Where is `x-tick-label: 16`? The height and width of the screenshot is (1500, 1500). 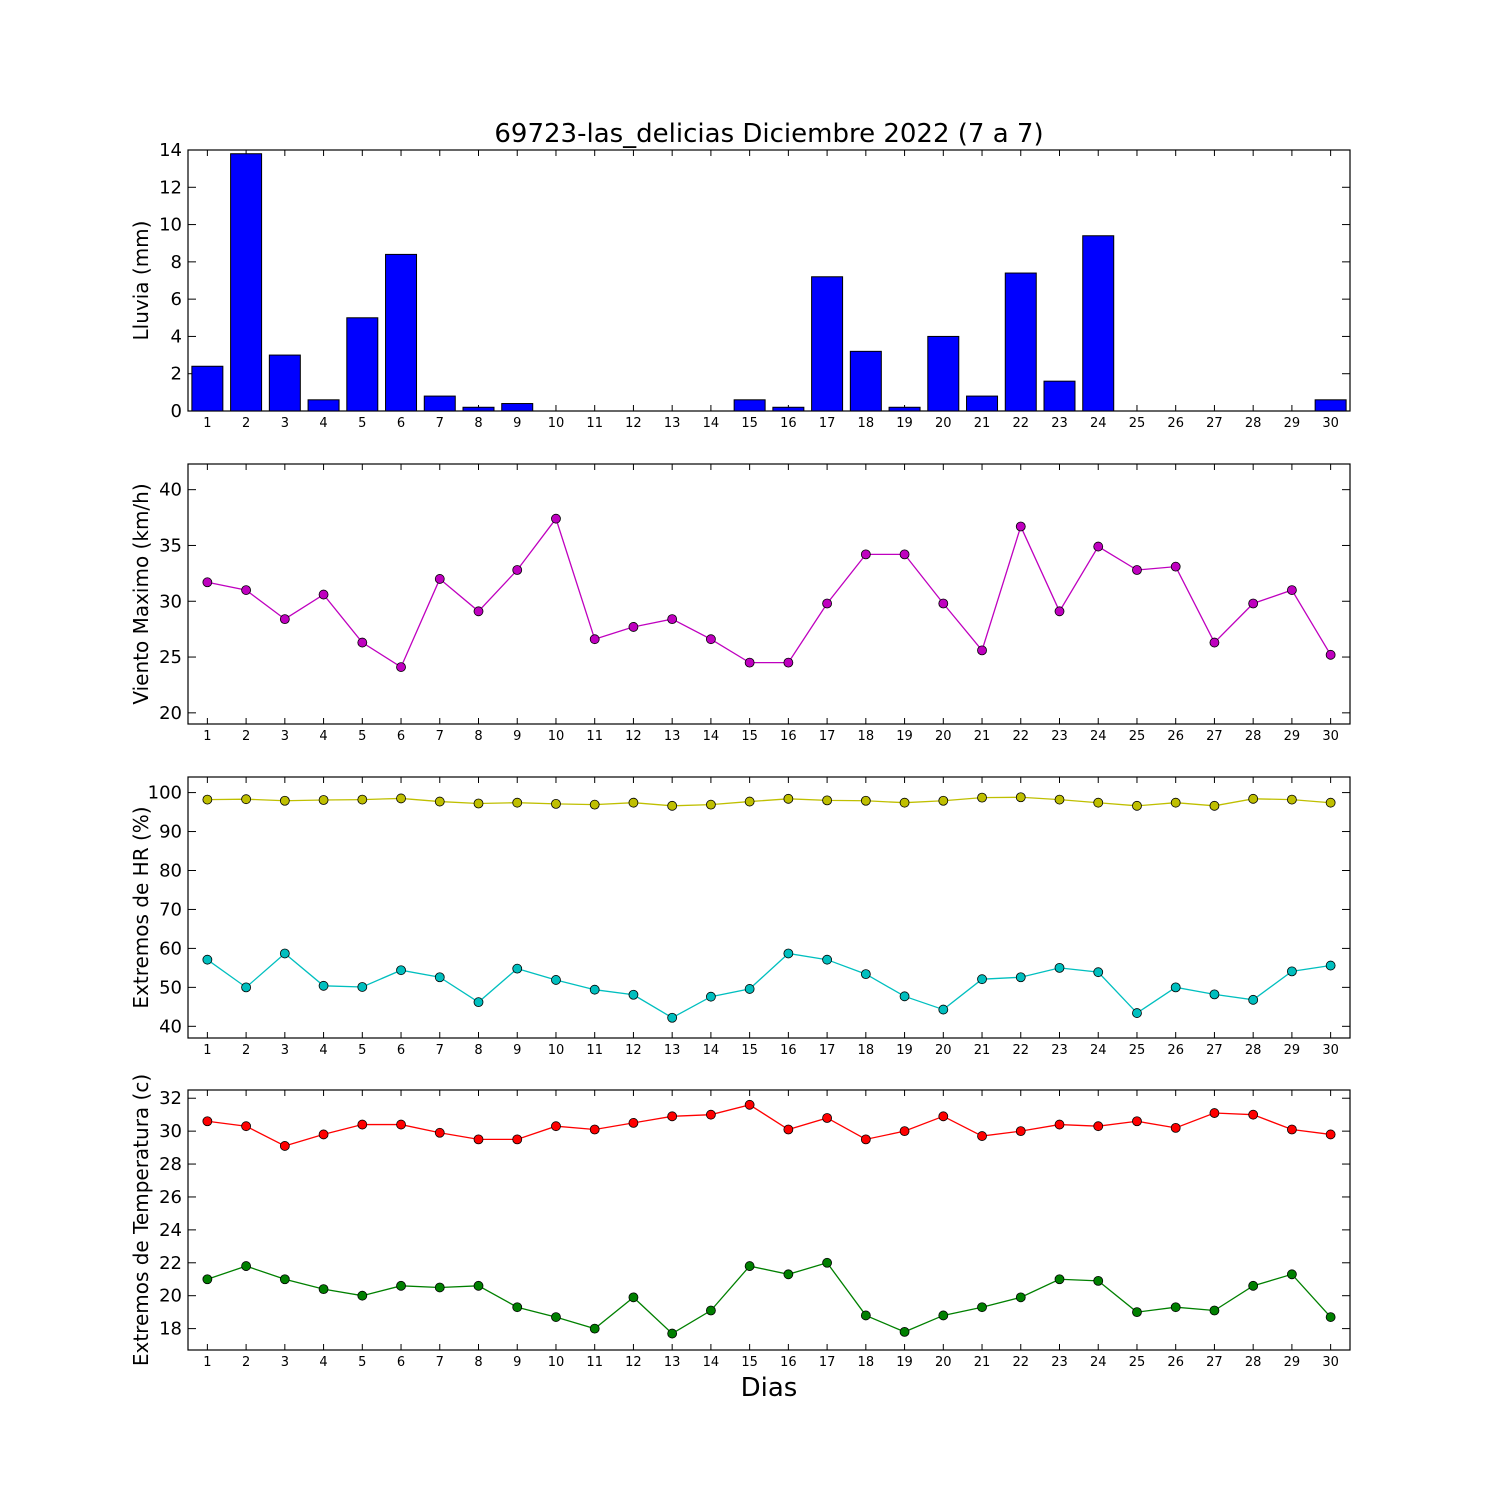
x-tick-label: 16 is located at coordinates (788, 1362).